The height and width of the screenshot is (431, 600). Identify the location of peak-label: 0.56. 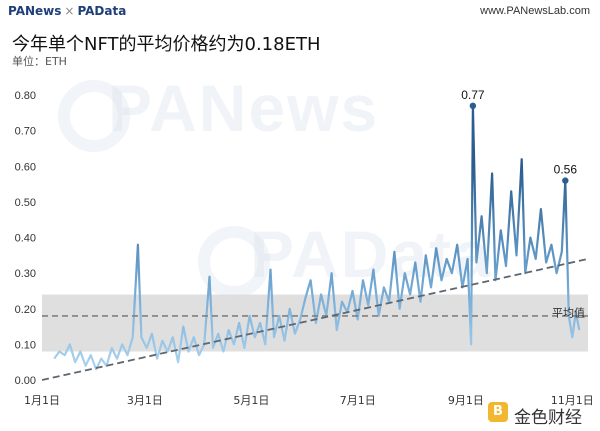
(566, 170).